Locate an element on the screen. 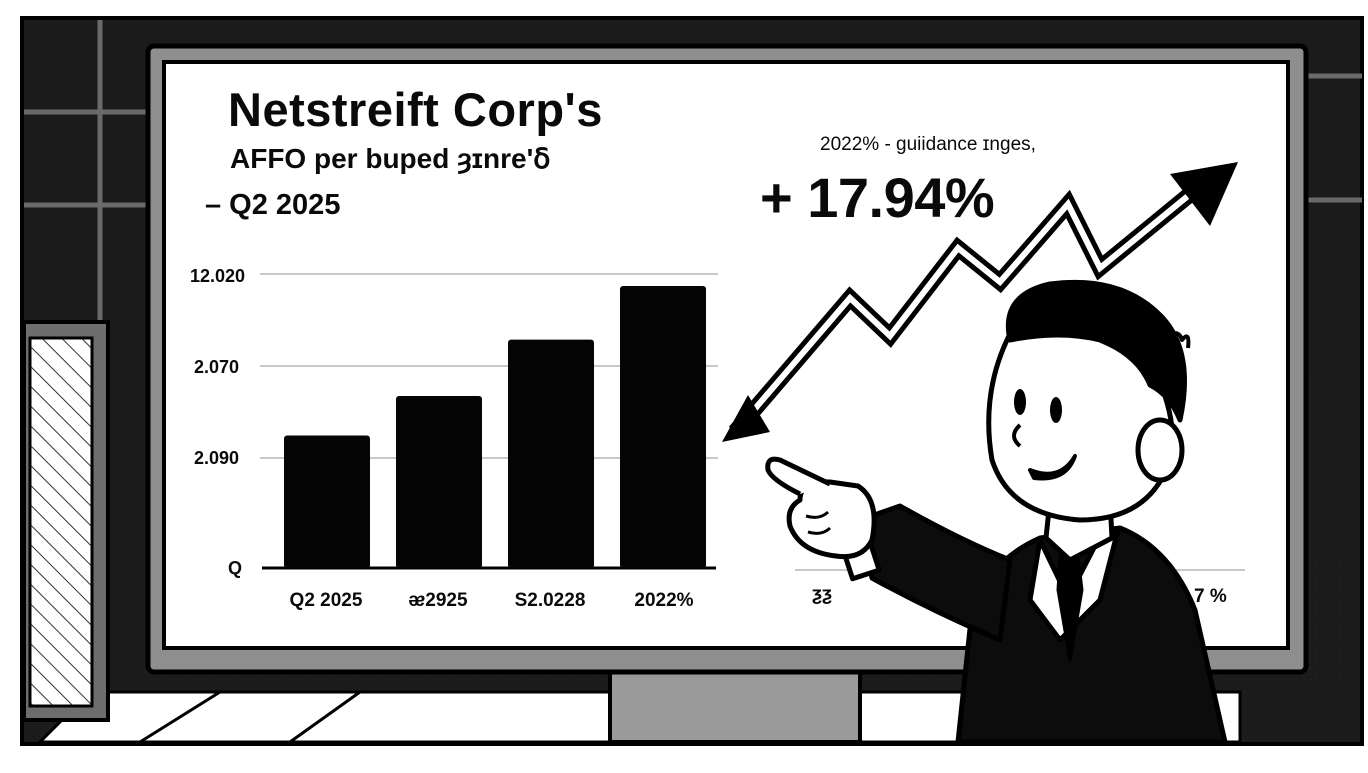  monitor-stand is located at coordinates (735, 706).